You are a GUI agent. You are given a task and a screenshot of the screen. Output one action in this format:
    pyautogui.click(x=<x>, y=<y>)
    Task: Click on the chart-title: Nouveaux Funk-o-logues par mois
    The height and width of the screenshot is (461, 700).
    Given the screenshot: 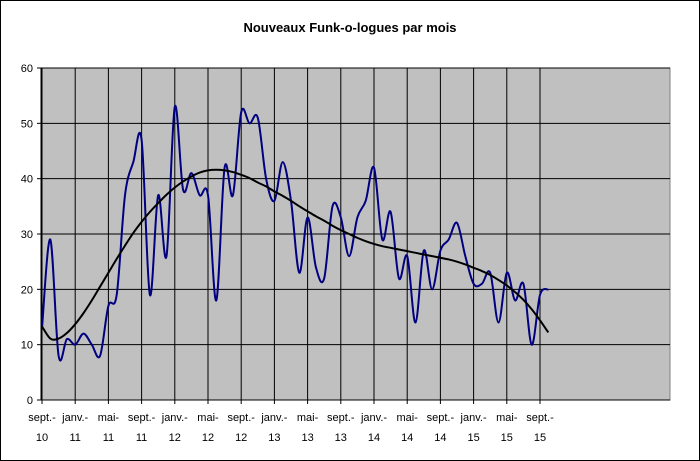 What is the action you would take?
    pyautogui.click(x=349, y=27)
    